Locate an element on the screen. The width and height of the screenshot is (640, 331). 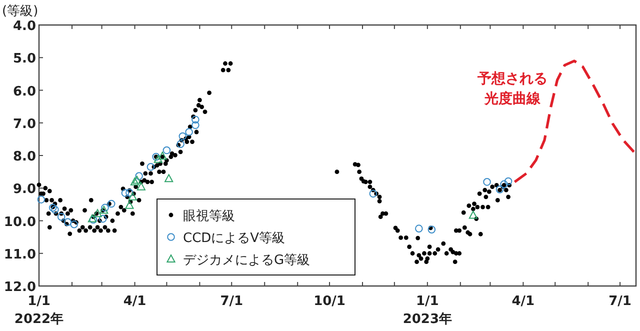
text: 2022年 is located at coordinates (39, 319).